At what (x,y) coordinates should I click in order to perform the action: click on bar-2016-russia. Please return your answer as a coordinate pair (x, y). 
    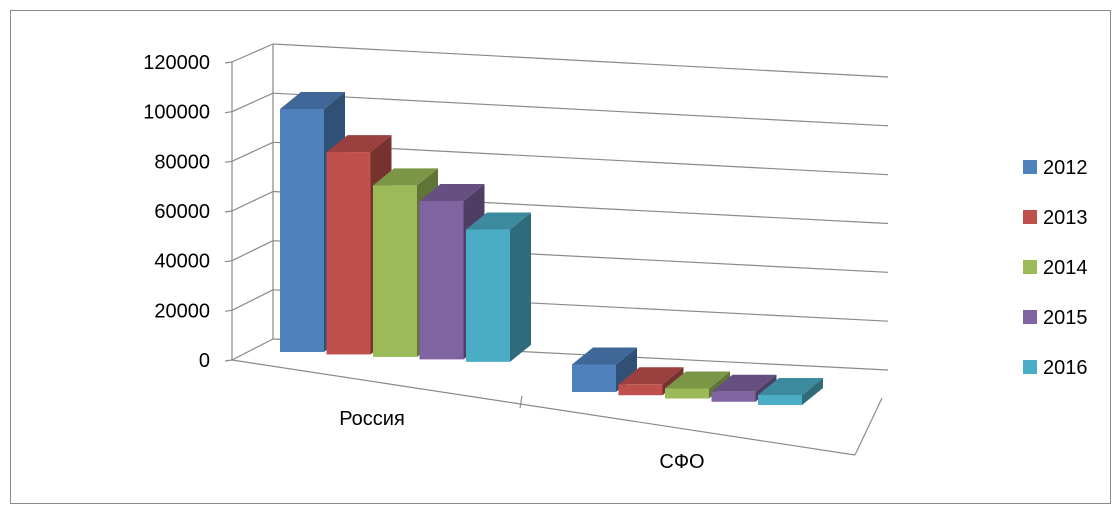
    Looking at the image, I should click on (498, 287).